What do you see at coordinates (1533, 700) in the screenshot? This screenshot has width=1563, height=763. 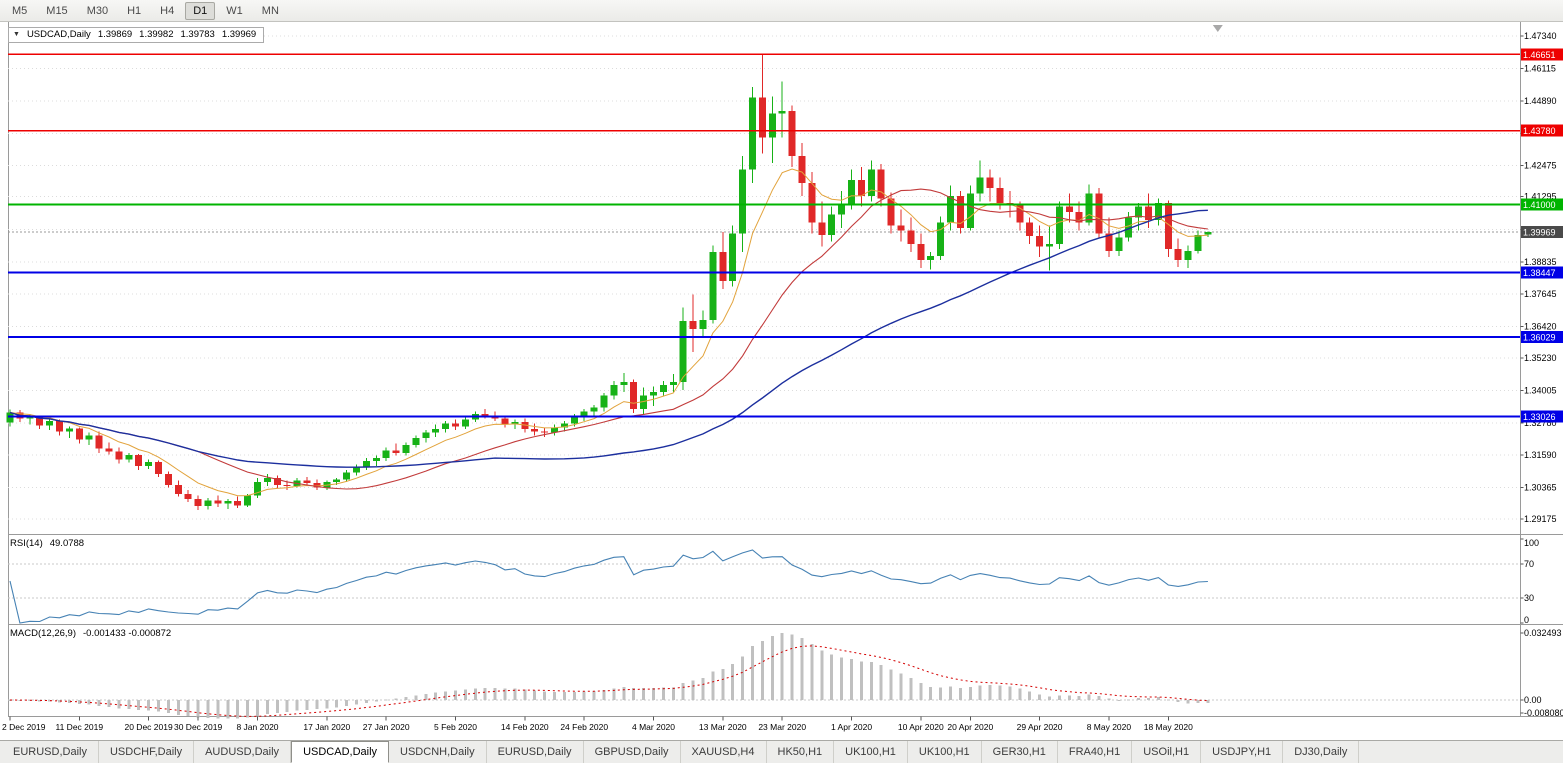 I see `macd-tick-label: 0.00` at bounding box center [1533, 700].